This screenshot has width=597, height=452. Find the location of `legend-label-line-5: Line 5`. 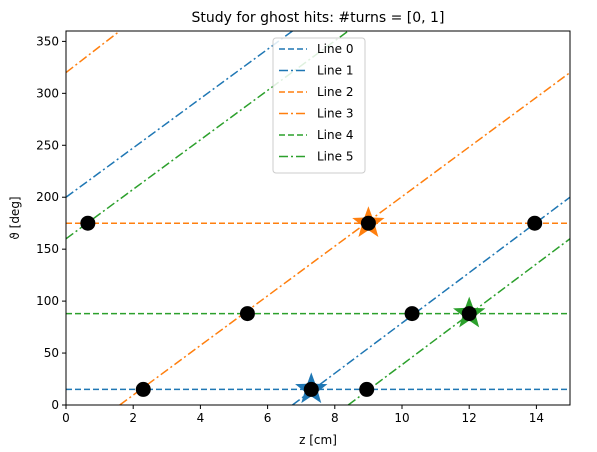

legend-label-line-5: Line 5 is located at coordinates (335, 157).